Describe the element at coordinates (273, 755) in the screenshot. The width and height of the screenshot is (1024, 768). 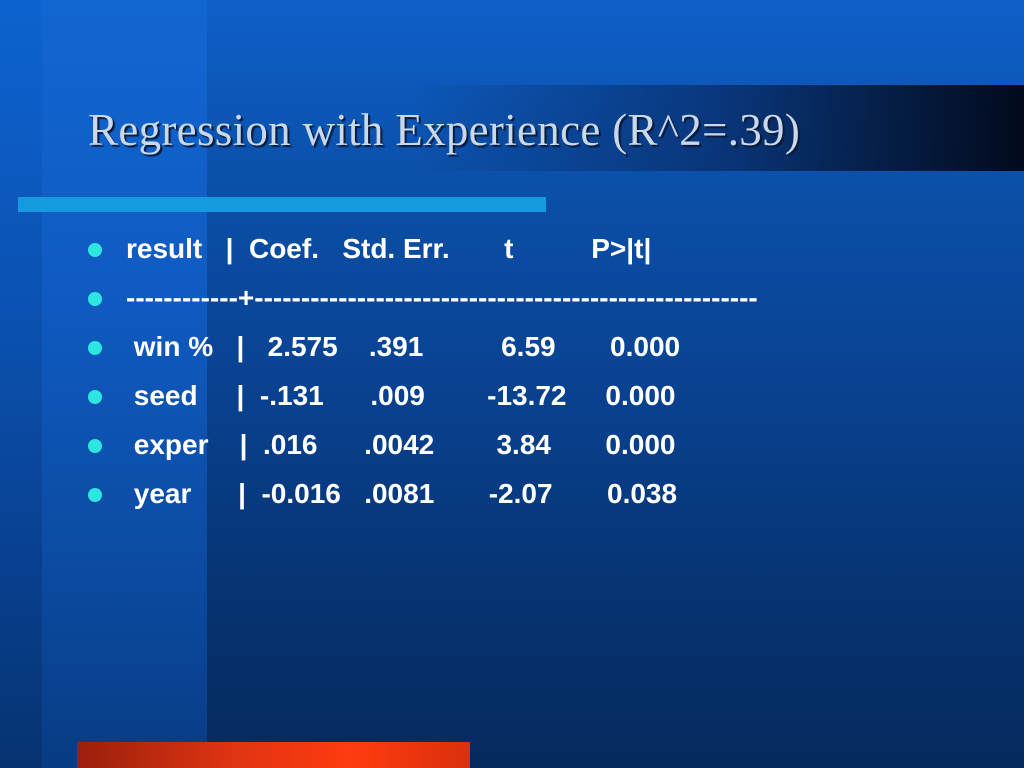
I see `bottom-accent-bar` at that location.